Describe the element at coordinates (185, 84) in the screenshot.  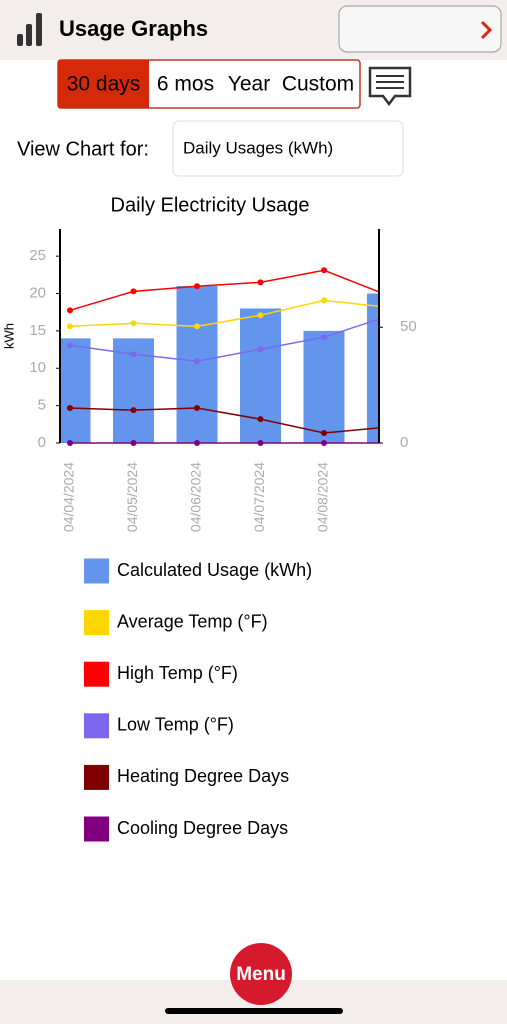
I see `tab: 6 mos` at that location.